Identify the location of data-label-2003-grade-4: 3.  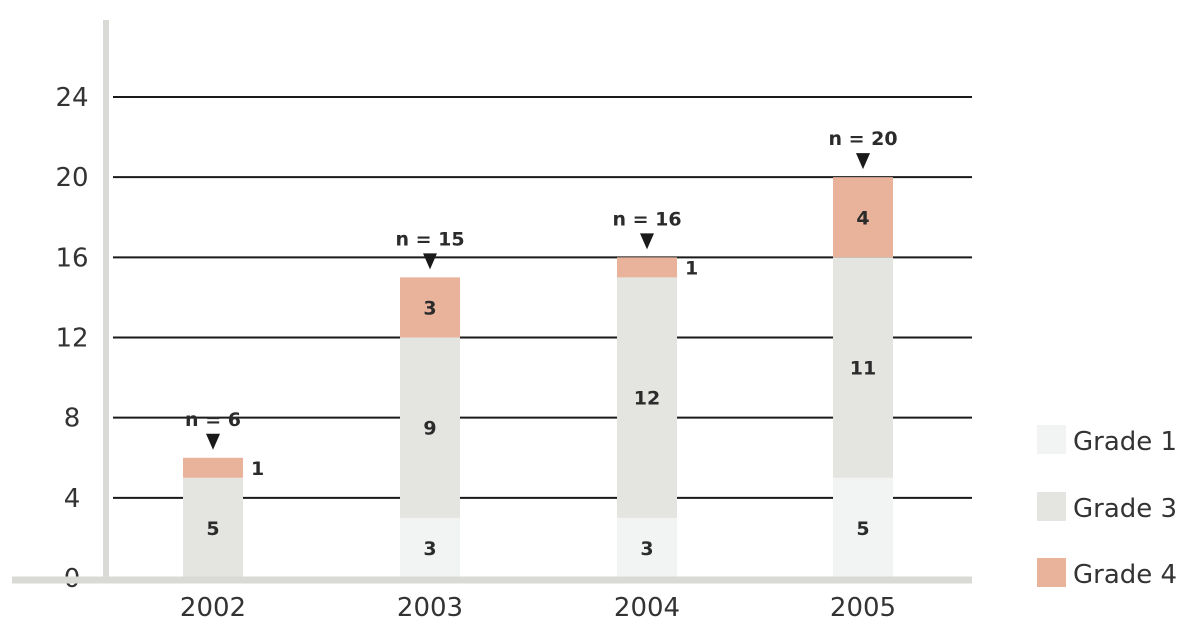
(429, 308).